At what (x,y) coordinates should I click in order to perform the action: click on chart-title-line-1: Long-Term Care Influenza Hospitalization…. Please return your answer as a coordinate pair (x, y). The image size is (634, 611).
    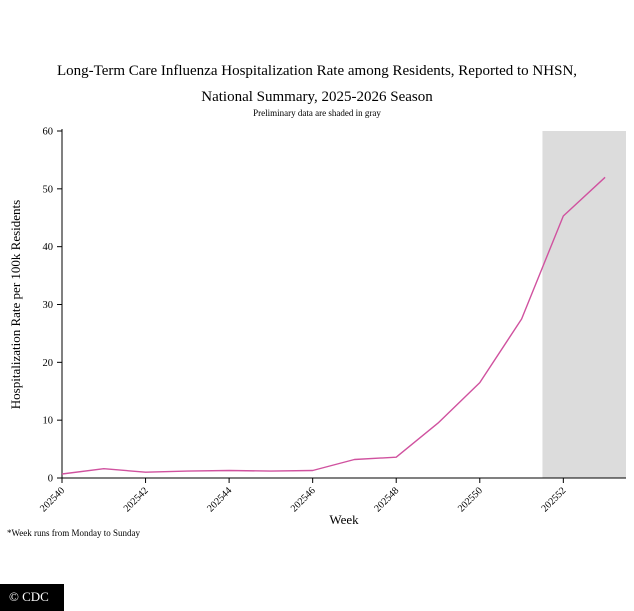
    Looking at the image, I should click on (317, 71).